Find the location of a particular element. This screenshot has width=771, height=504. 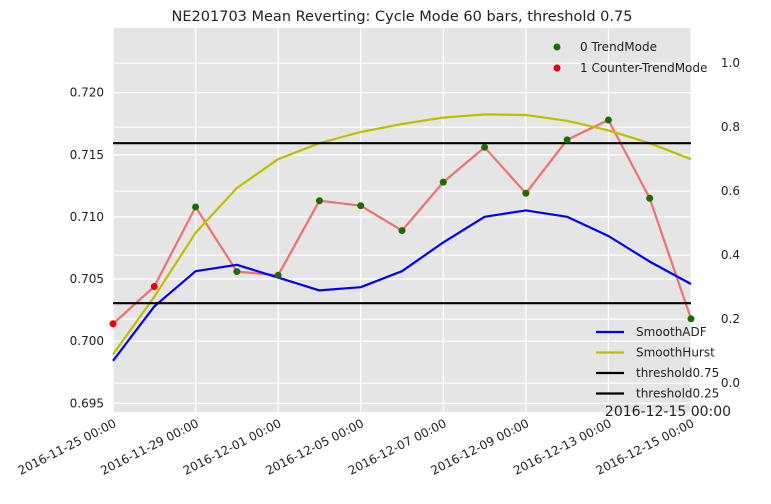

y-tick-label-left: 0.715 is located at coordinates (87, 155).